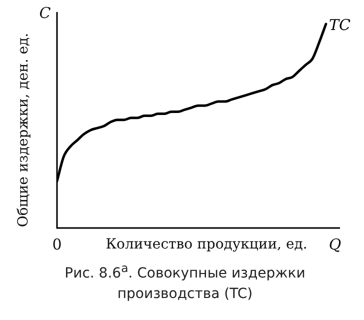  Describe the element at coordinates (57, 244) in the screenshot. I see `text: 0` at that location.